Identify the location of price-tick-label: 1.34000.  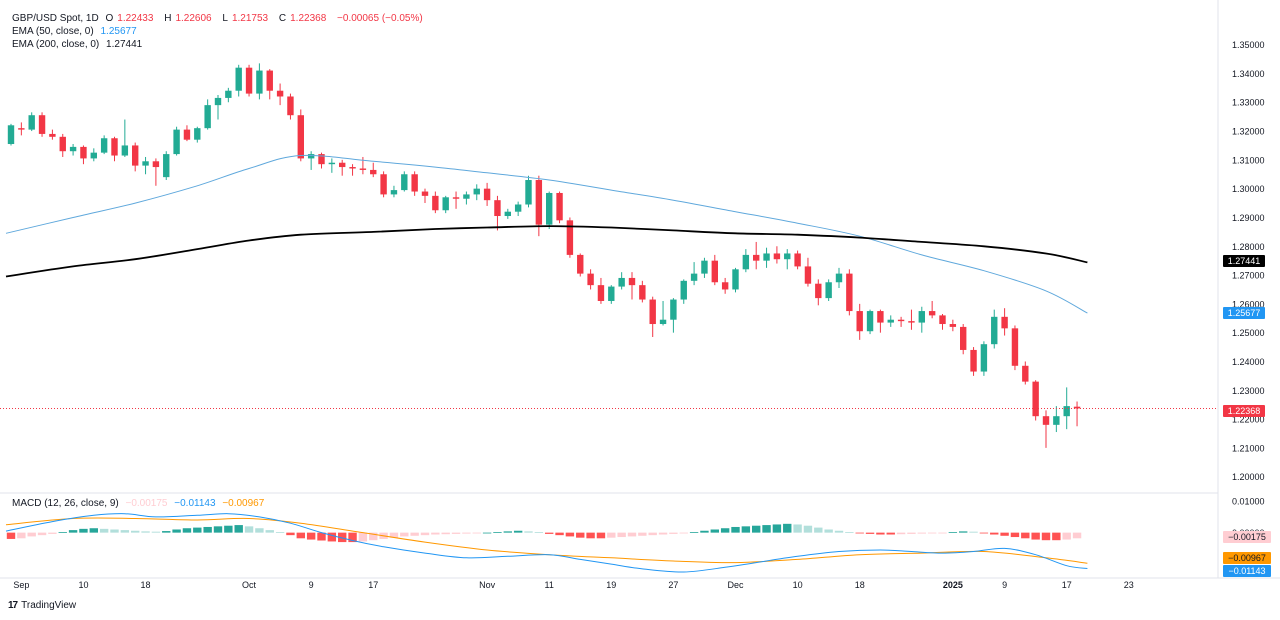
(1248, 74).